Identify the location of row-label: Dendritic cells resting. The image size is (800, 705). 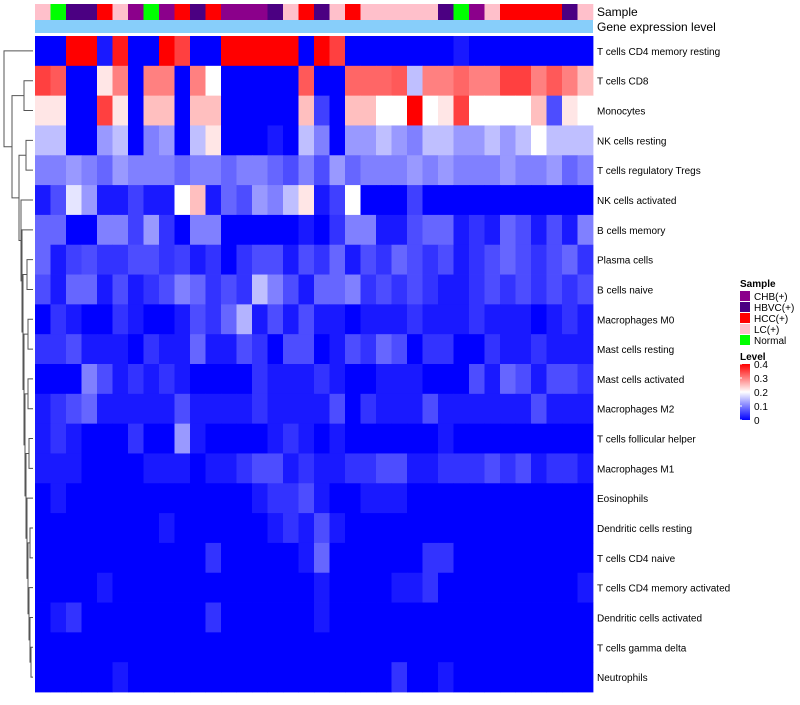
(644, 529).